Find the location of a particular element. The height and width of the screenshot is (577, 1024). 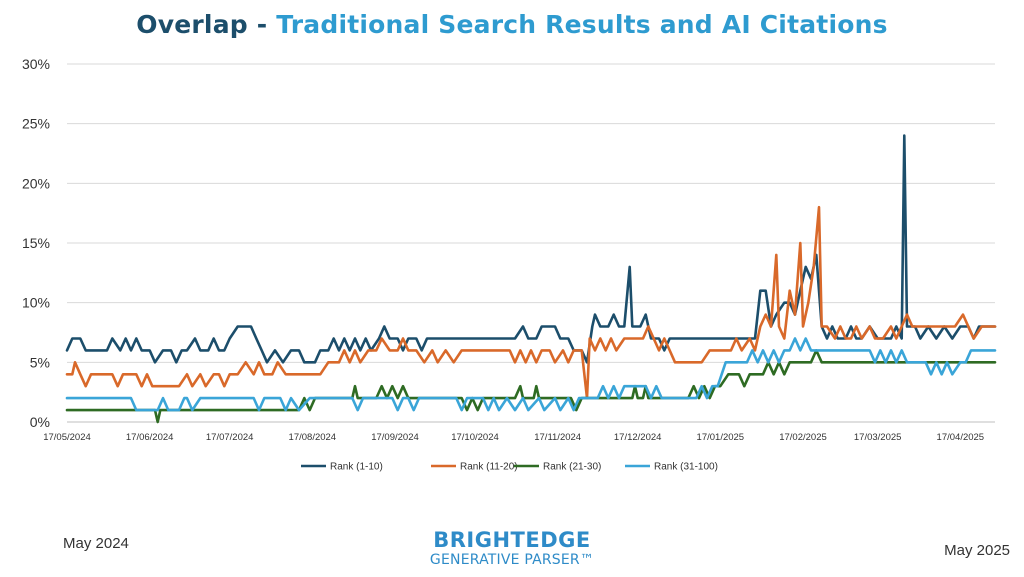

x-tick-label: 17/08/2024 is located at coordinates (313, 437).